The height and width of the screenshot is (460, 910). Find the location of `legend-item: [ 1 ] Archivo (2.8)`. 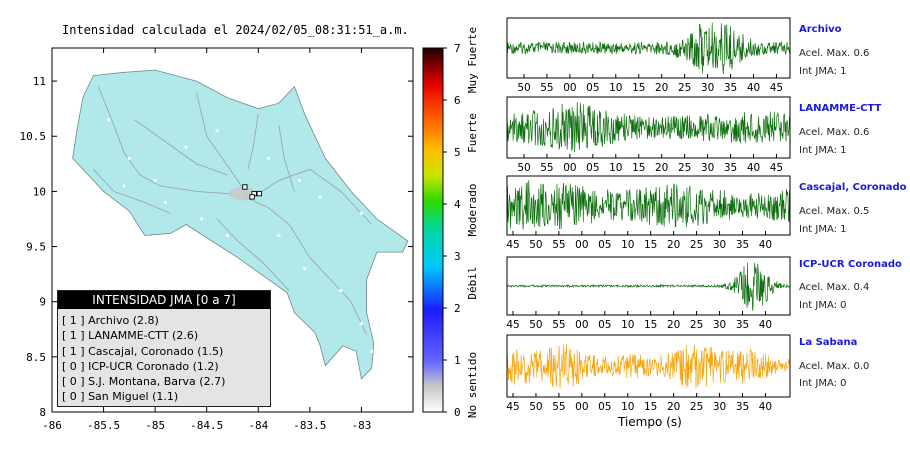

legend-item: [ 1 ] Archivo (2.8) is located at coordinates (110, 320).